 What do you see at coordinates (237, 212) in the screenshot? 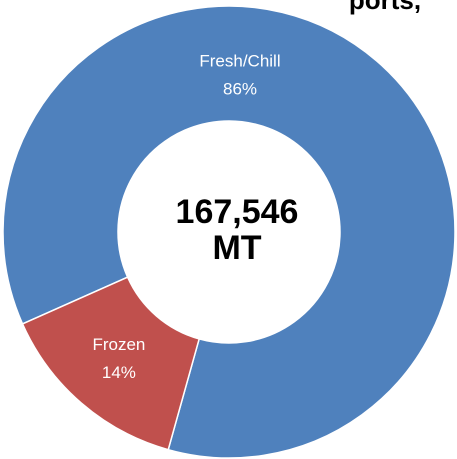
I see `center-text: 167,546` at bounding box center [237, 212].